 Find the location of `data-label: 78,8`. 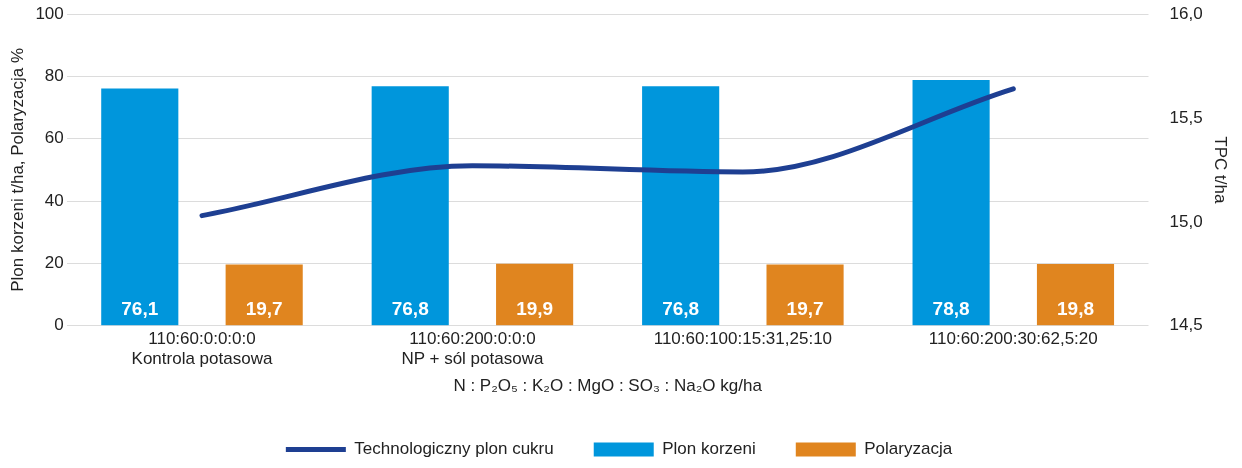

data-label: 78,8 is located at coordinates (951, 309).